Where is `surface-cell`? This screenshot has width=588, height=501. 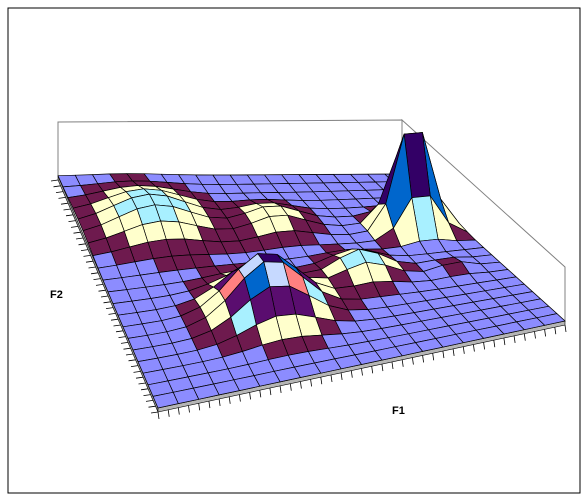 surface-cell is located at coordinates (165, 400).